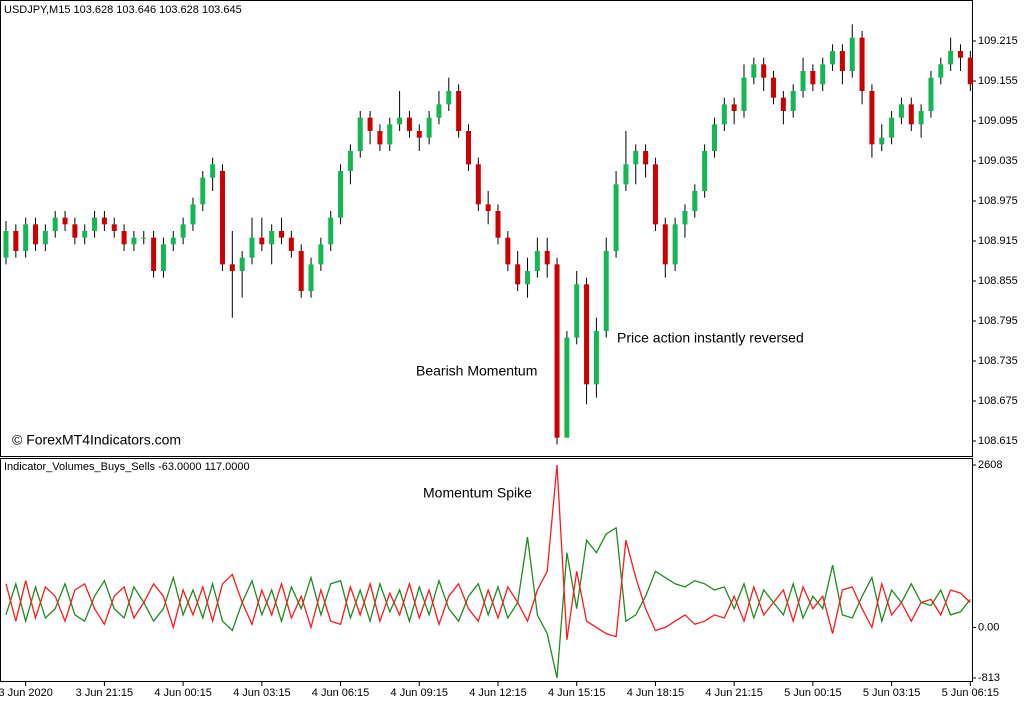 The width and height of the screenshot is (1024, 704). What do you see at coordinates (998, 241) in the screenshot?
I see `y-tick-label: 108.915` at bounding box center [998, 241].